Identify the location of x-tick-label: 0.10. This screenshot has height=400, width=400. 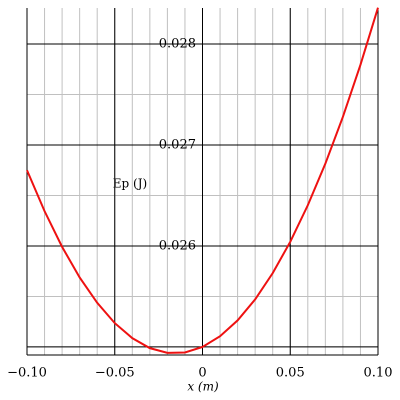
(378, 373).